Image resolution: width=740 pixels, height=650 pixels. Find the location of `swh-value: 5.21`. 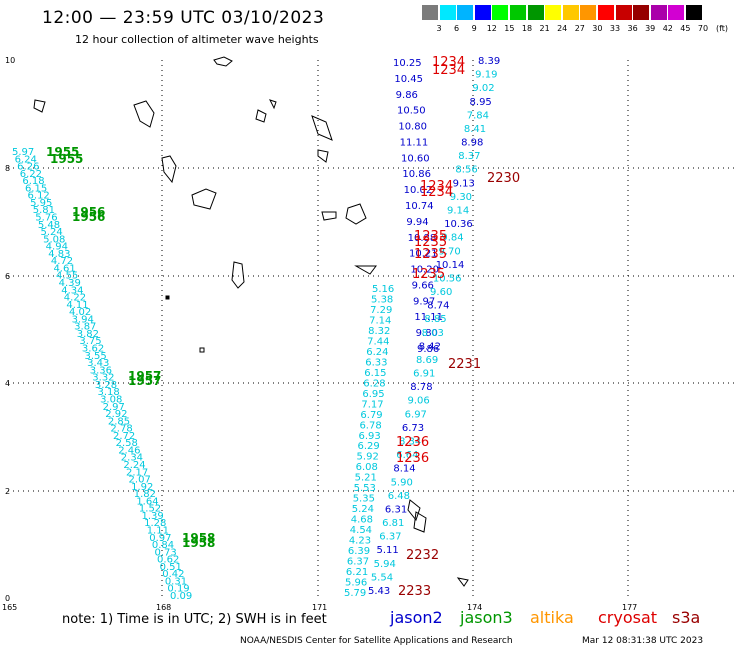

swh-value: 5.21 is located at coordinates (366, 478).